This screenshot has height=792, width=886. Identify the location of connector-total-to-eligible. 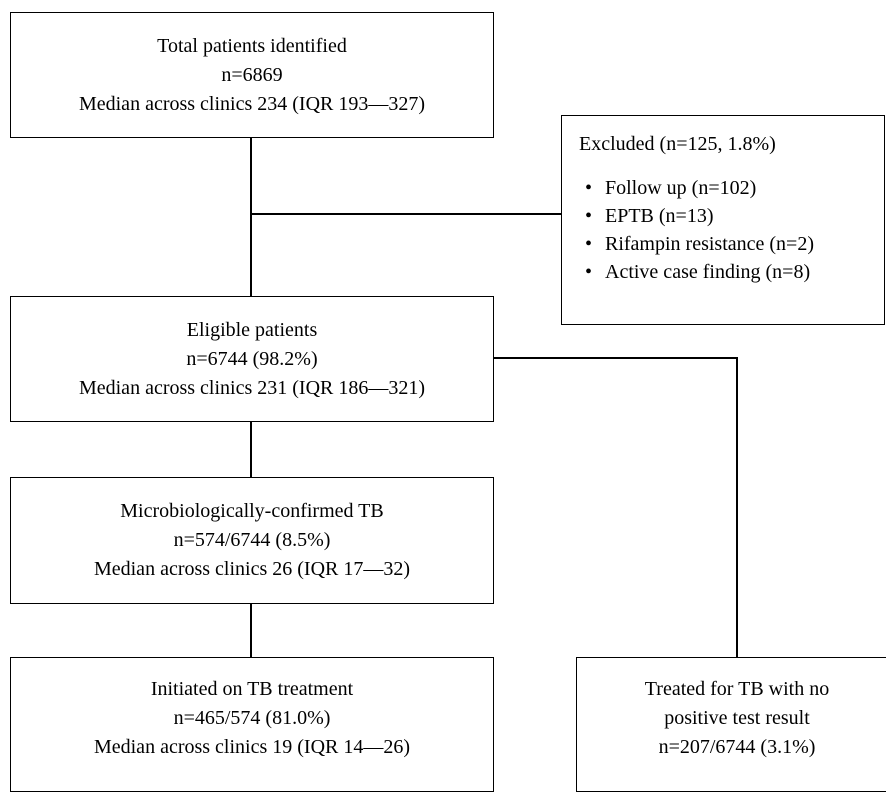
(251, 216).